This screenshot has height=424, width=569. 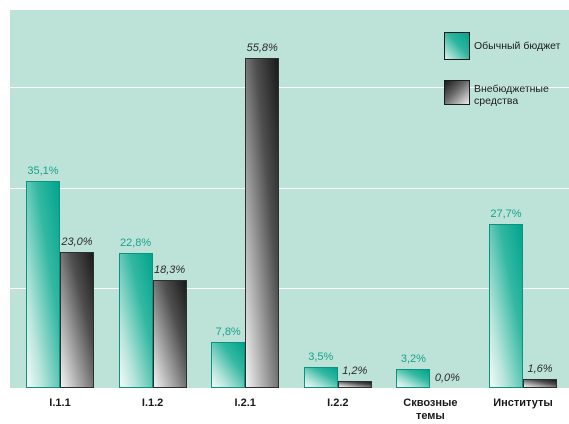 I want to click on category-label-3: I.2.1, so click(x=245, y=403).